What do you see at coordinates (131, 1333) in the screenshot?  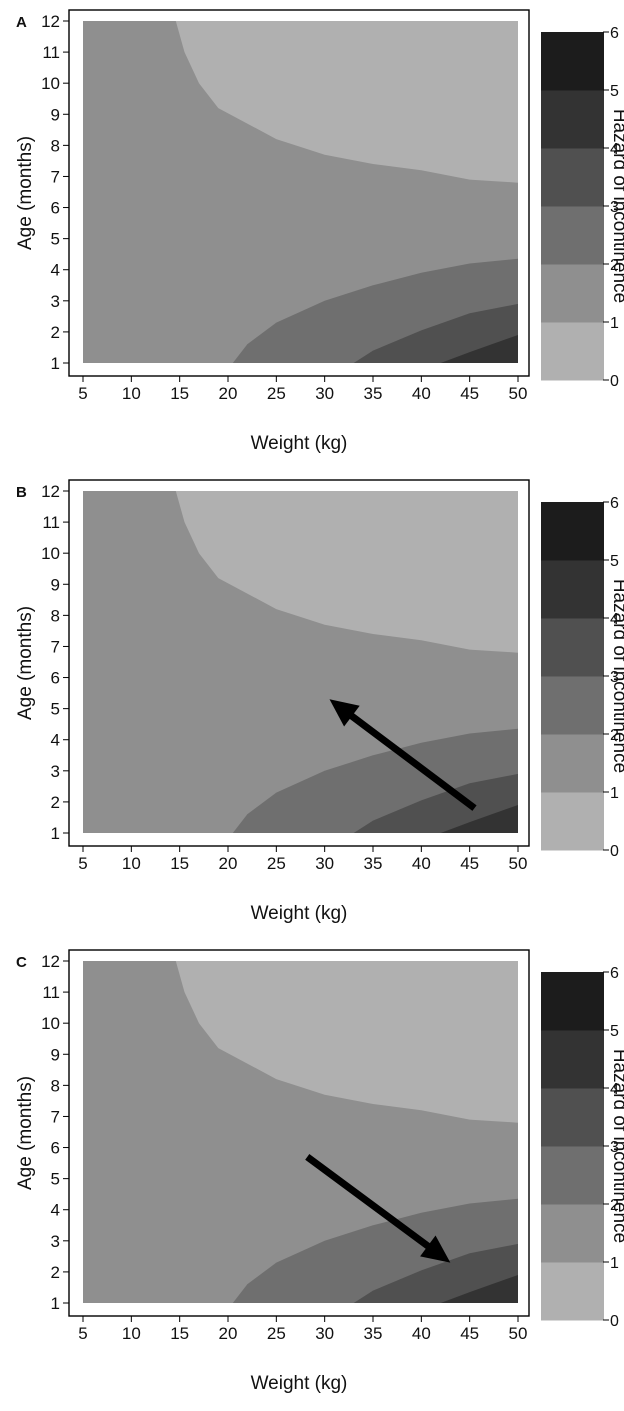 I see `x-tick-label: 10` at bounding box center [131, 1333].